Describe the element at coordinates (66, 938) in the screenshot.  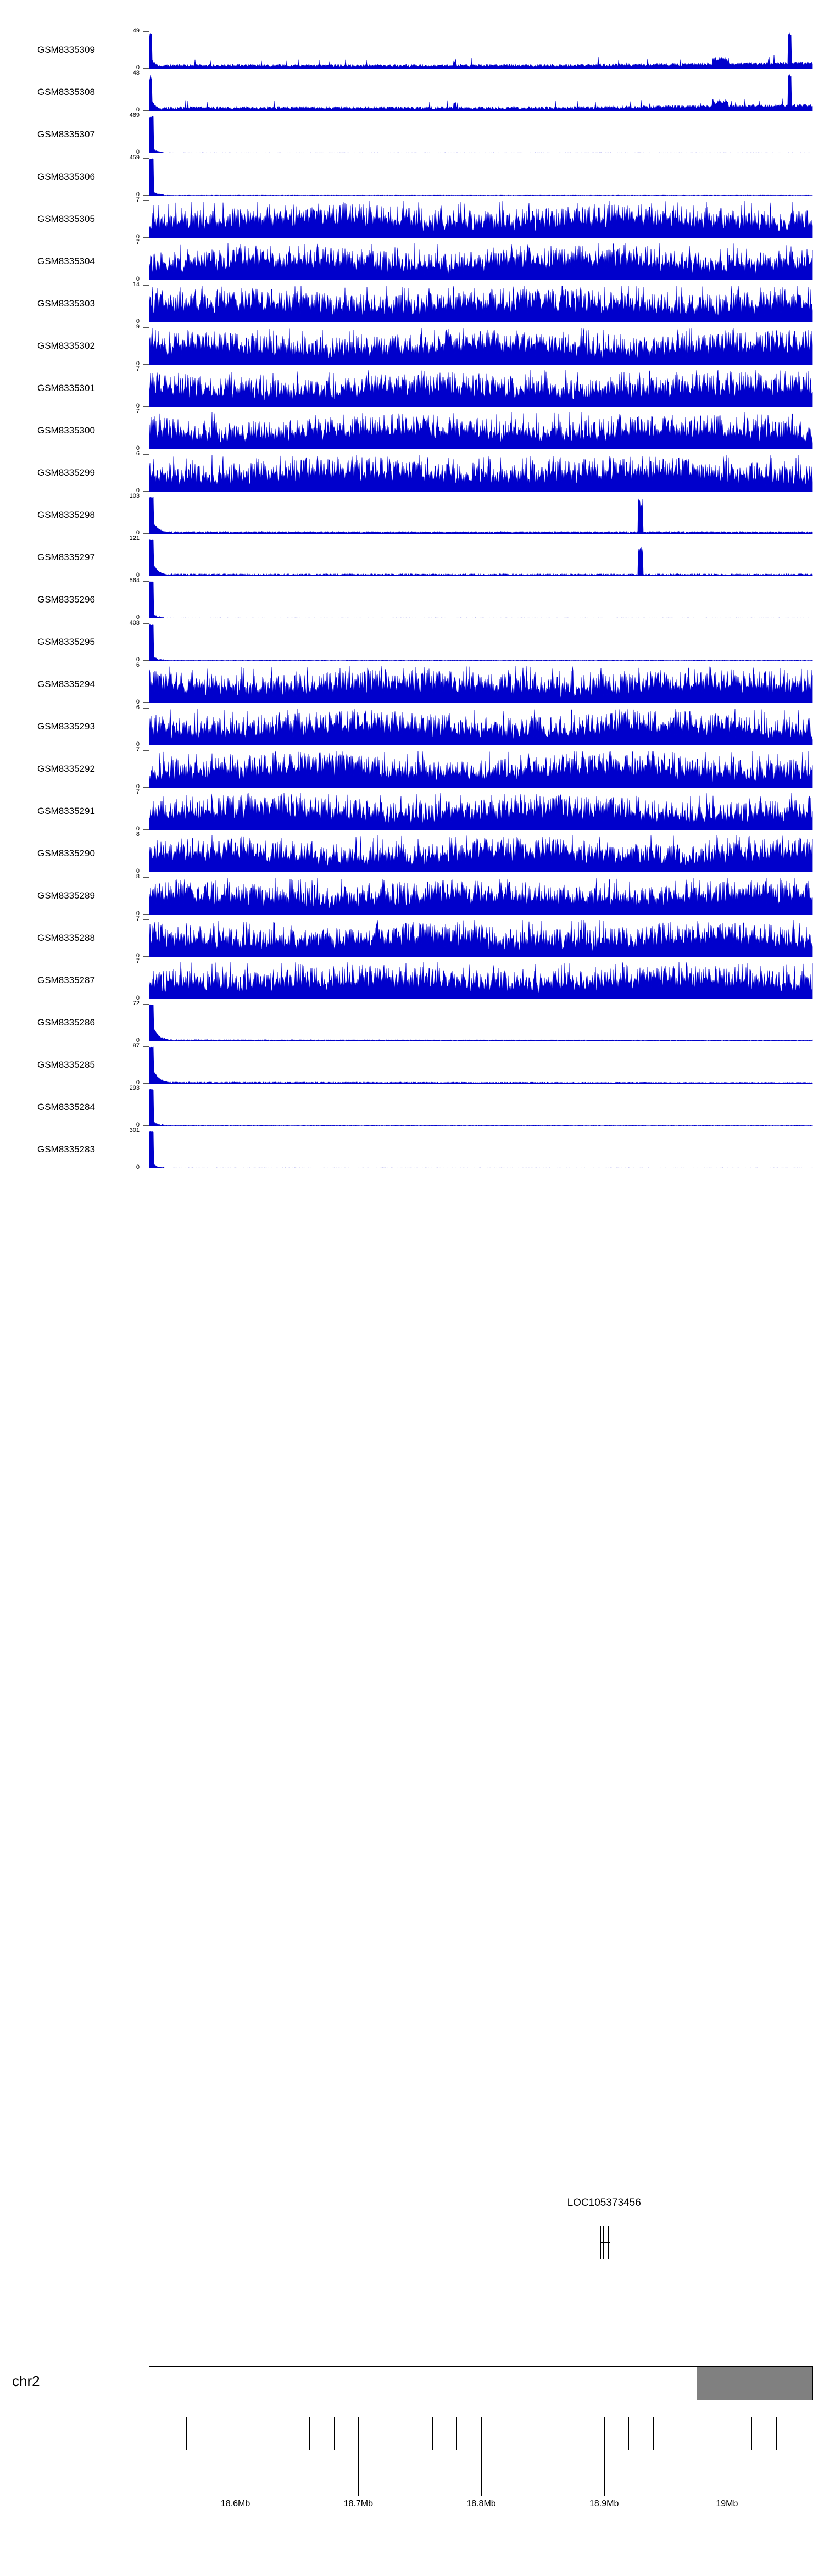
I see `track-label-gsm8335288: GSM8335288` at that location.